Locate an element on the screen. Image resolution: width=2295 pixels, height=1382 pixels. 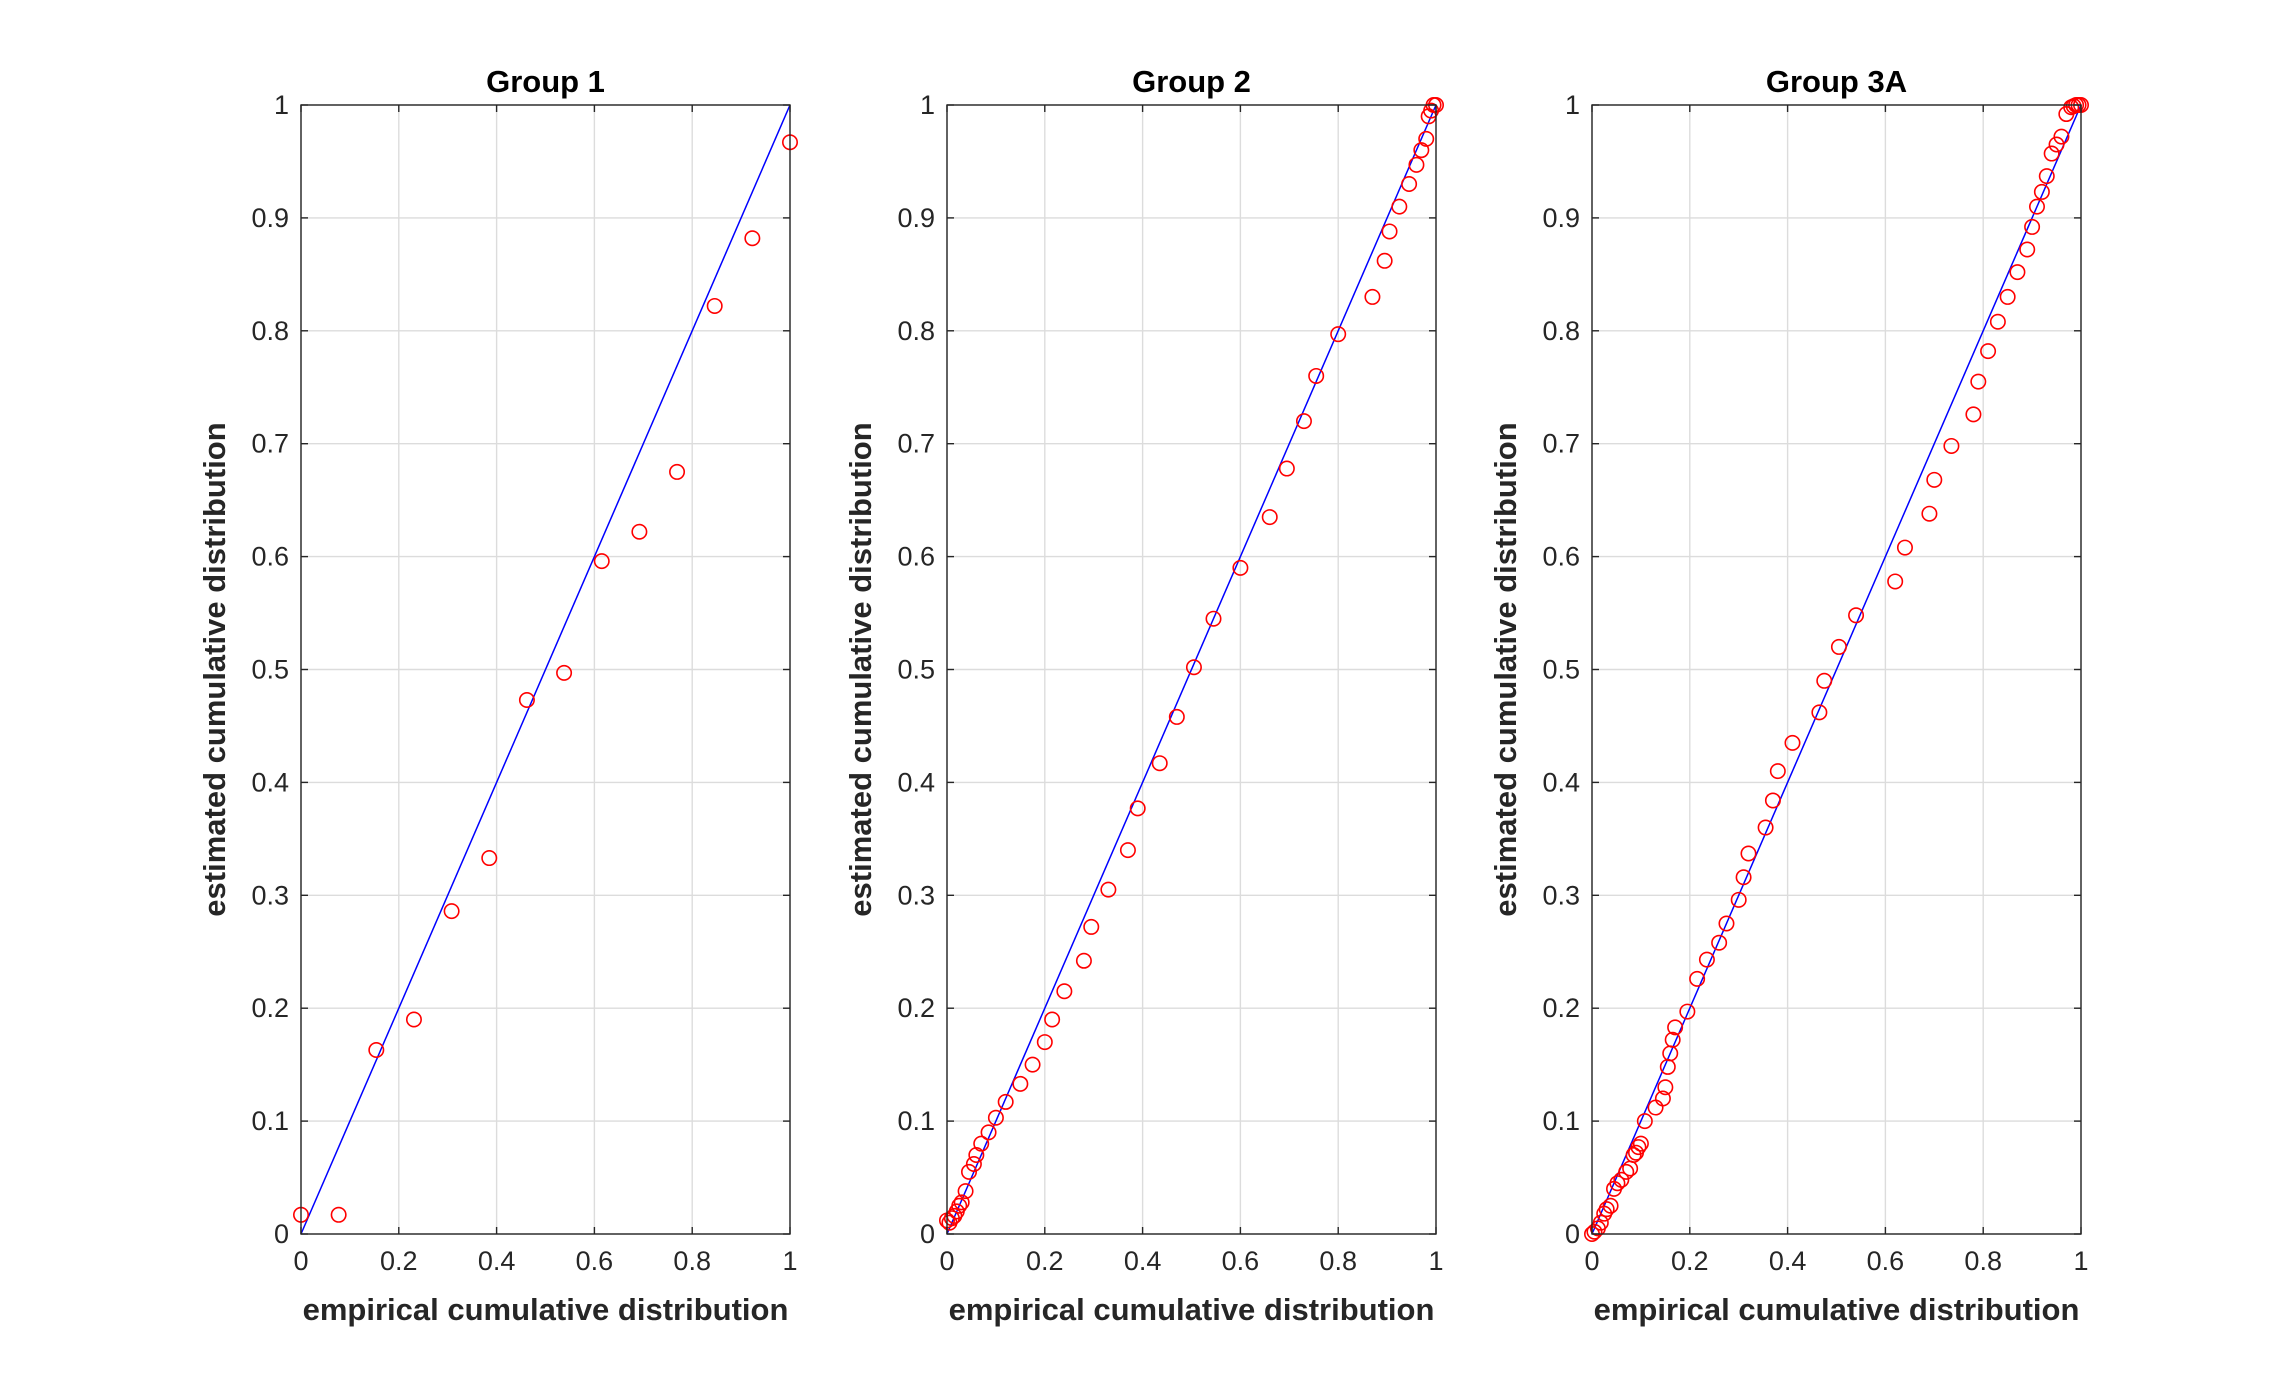
chart-title: Group 2 is located at coordinates (1191, 81).